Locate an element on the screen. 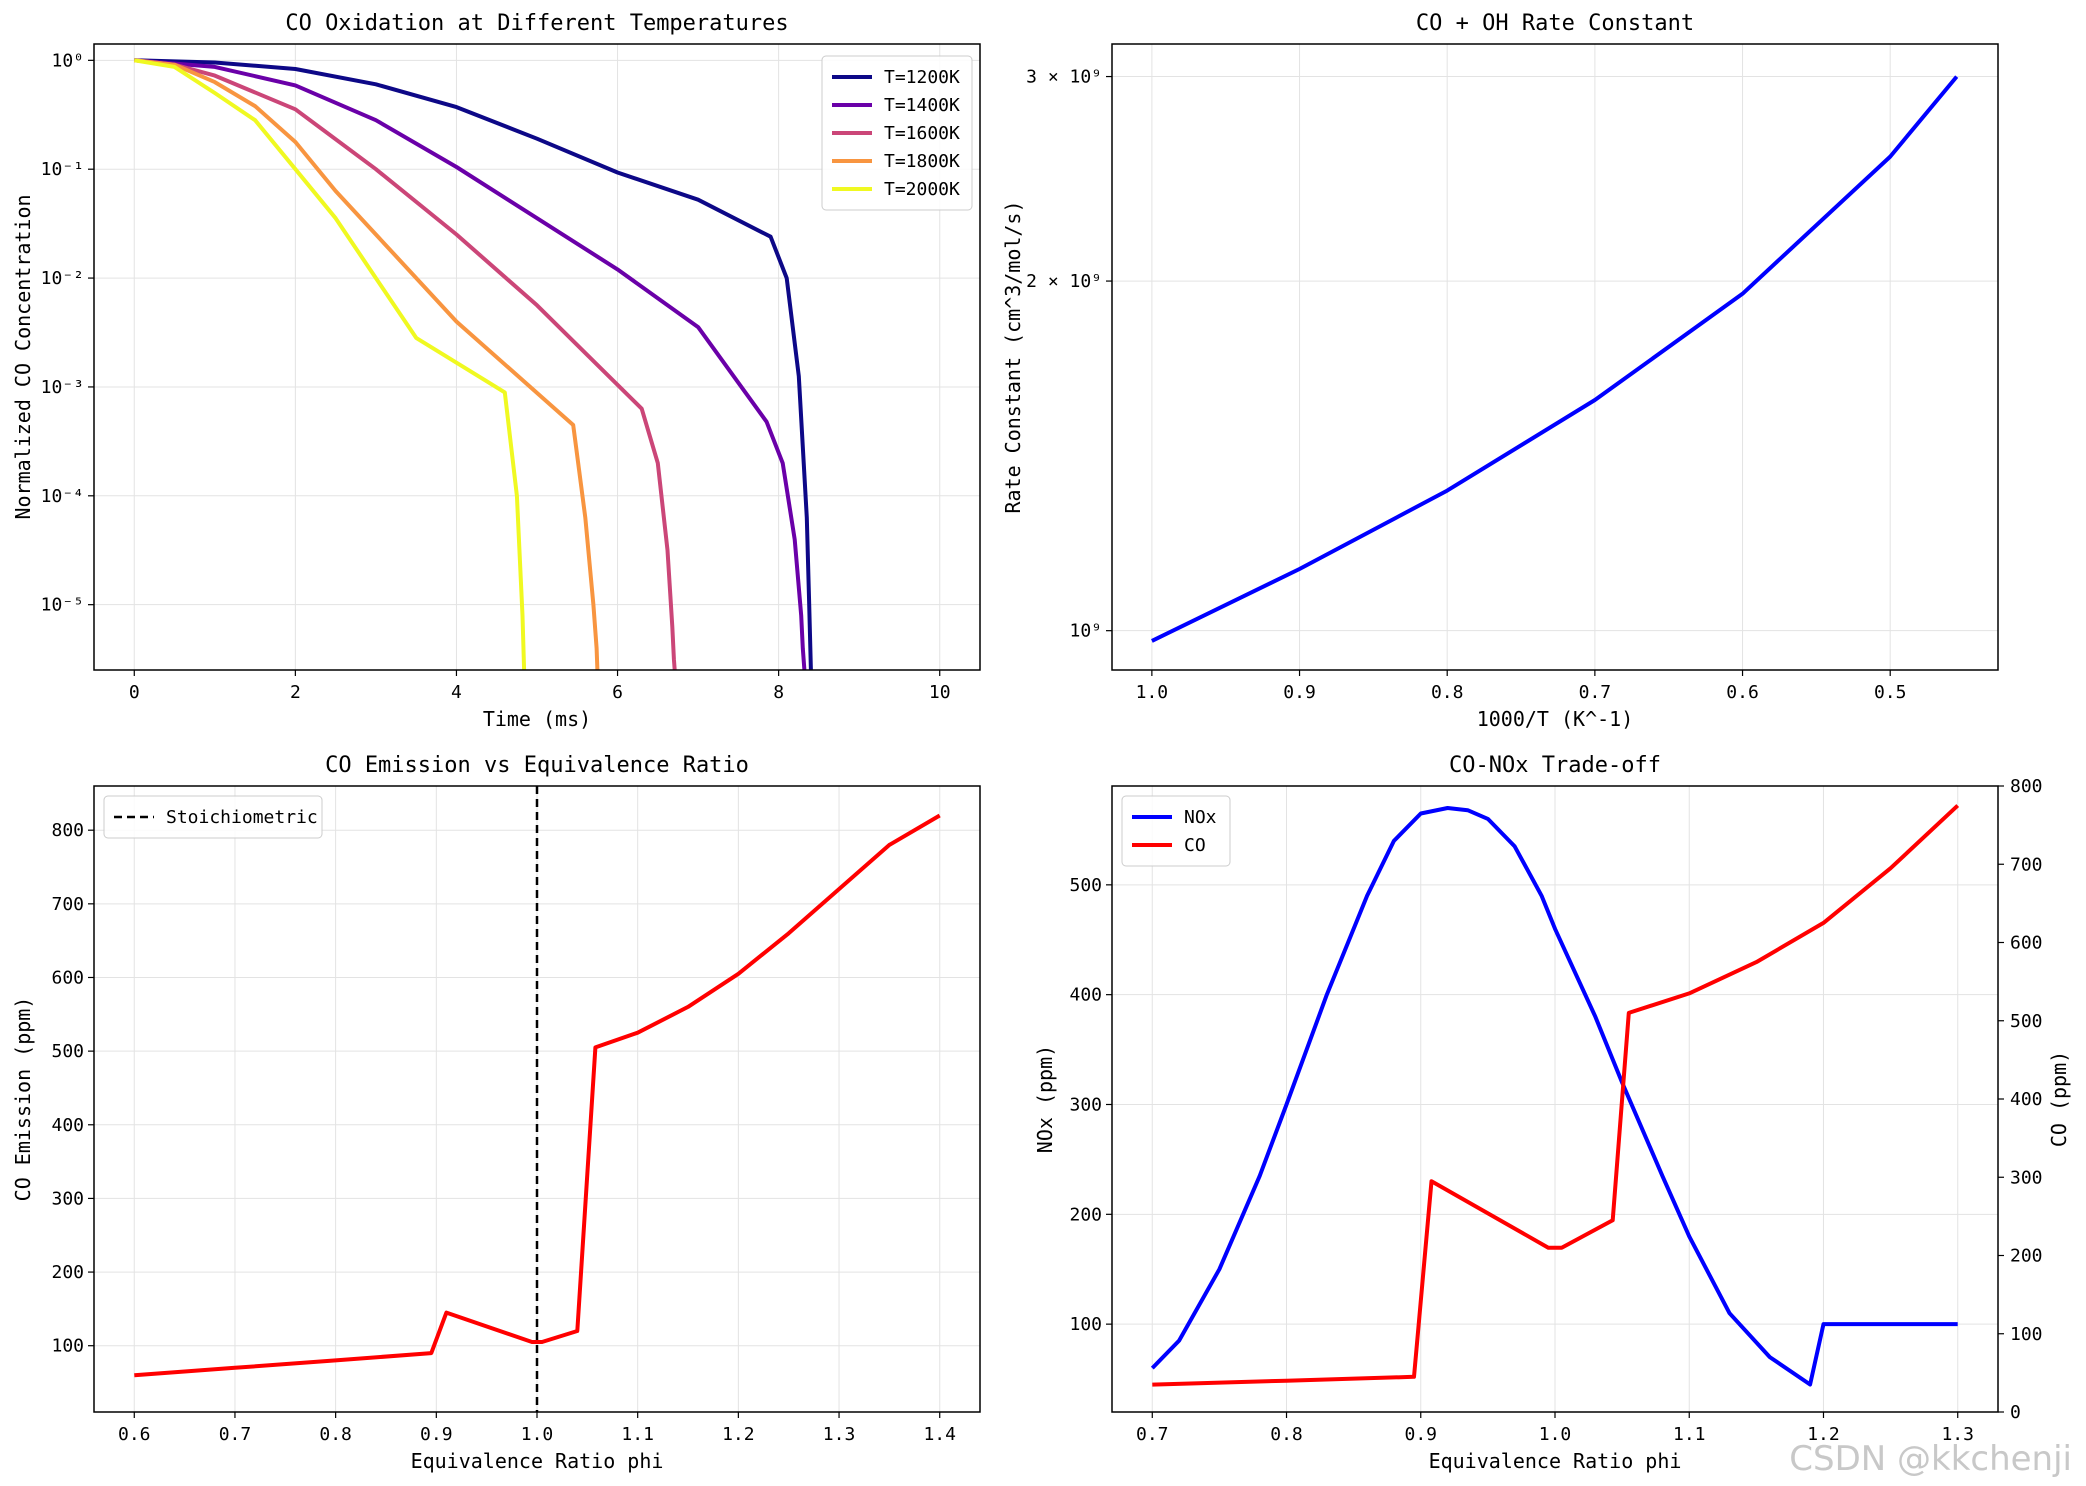 Image resolution: width=2086 pixels, height=1486 pixels. y-axis-label: Normalized CO Concentration is located at coordinates (23, 356).